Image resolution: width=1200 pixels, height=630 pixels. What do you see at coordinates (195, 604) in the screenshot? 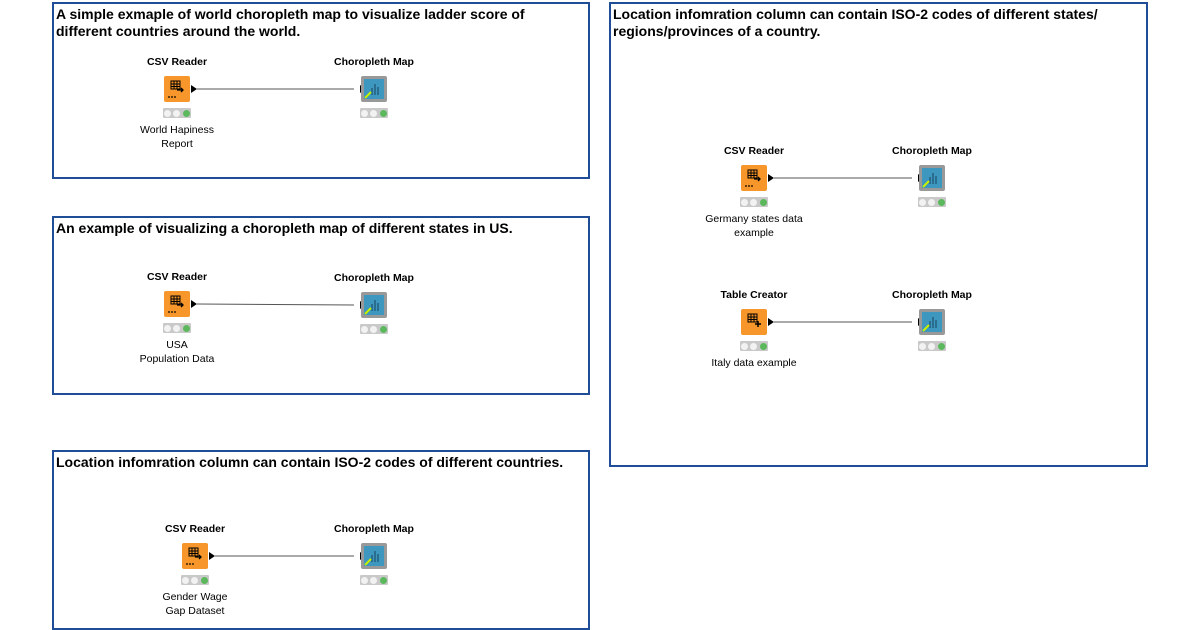
I see `node-label: Gender Wage Gap Dataset` at bounding box center [195, 604].